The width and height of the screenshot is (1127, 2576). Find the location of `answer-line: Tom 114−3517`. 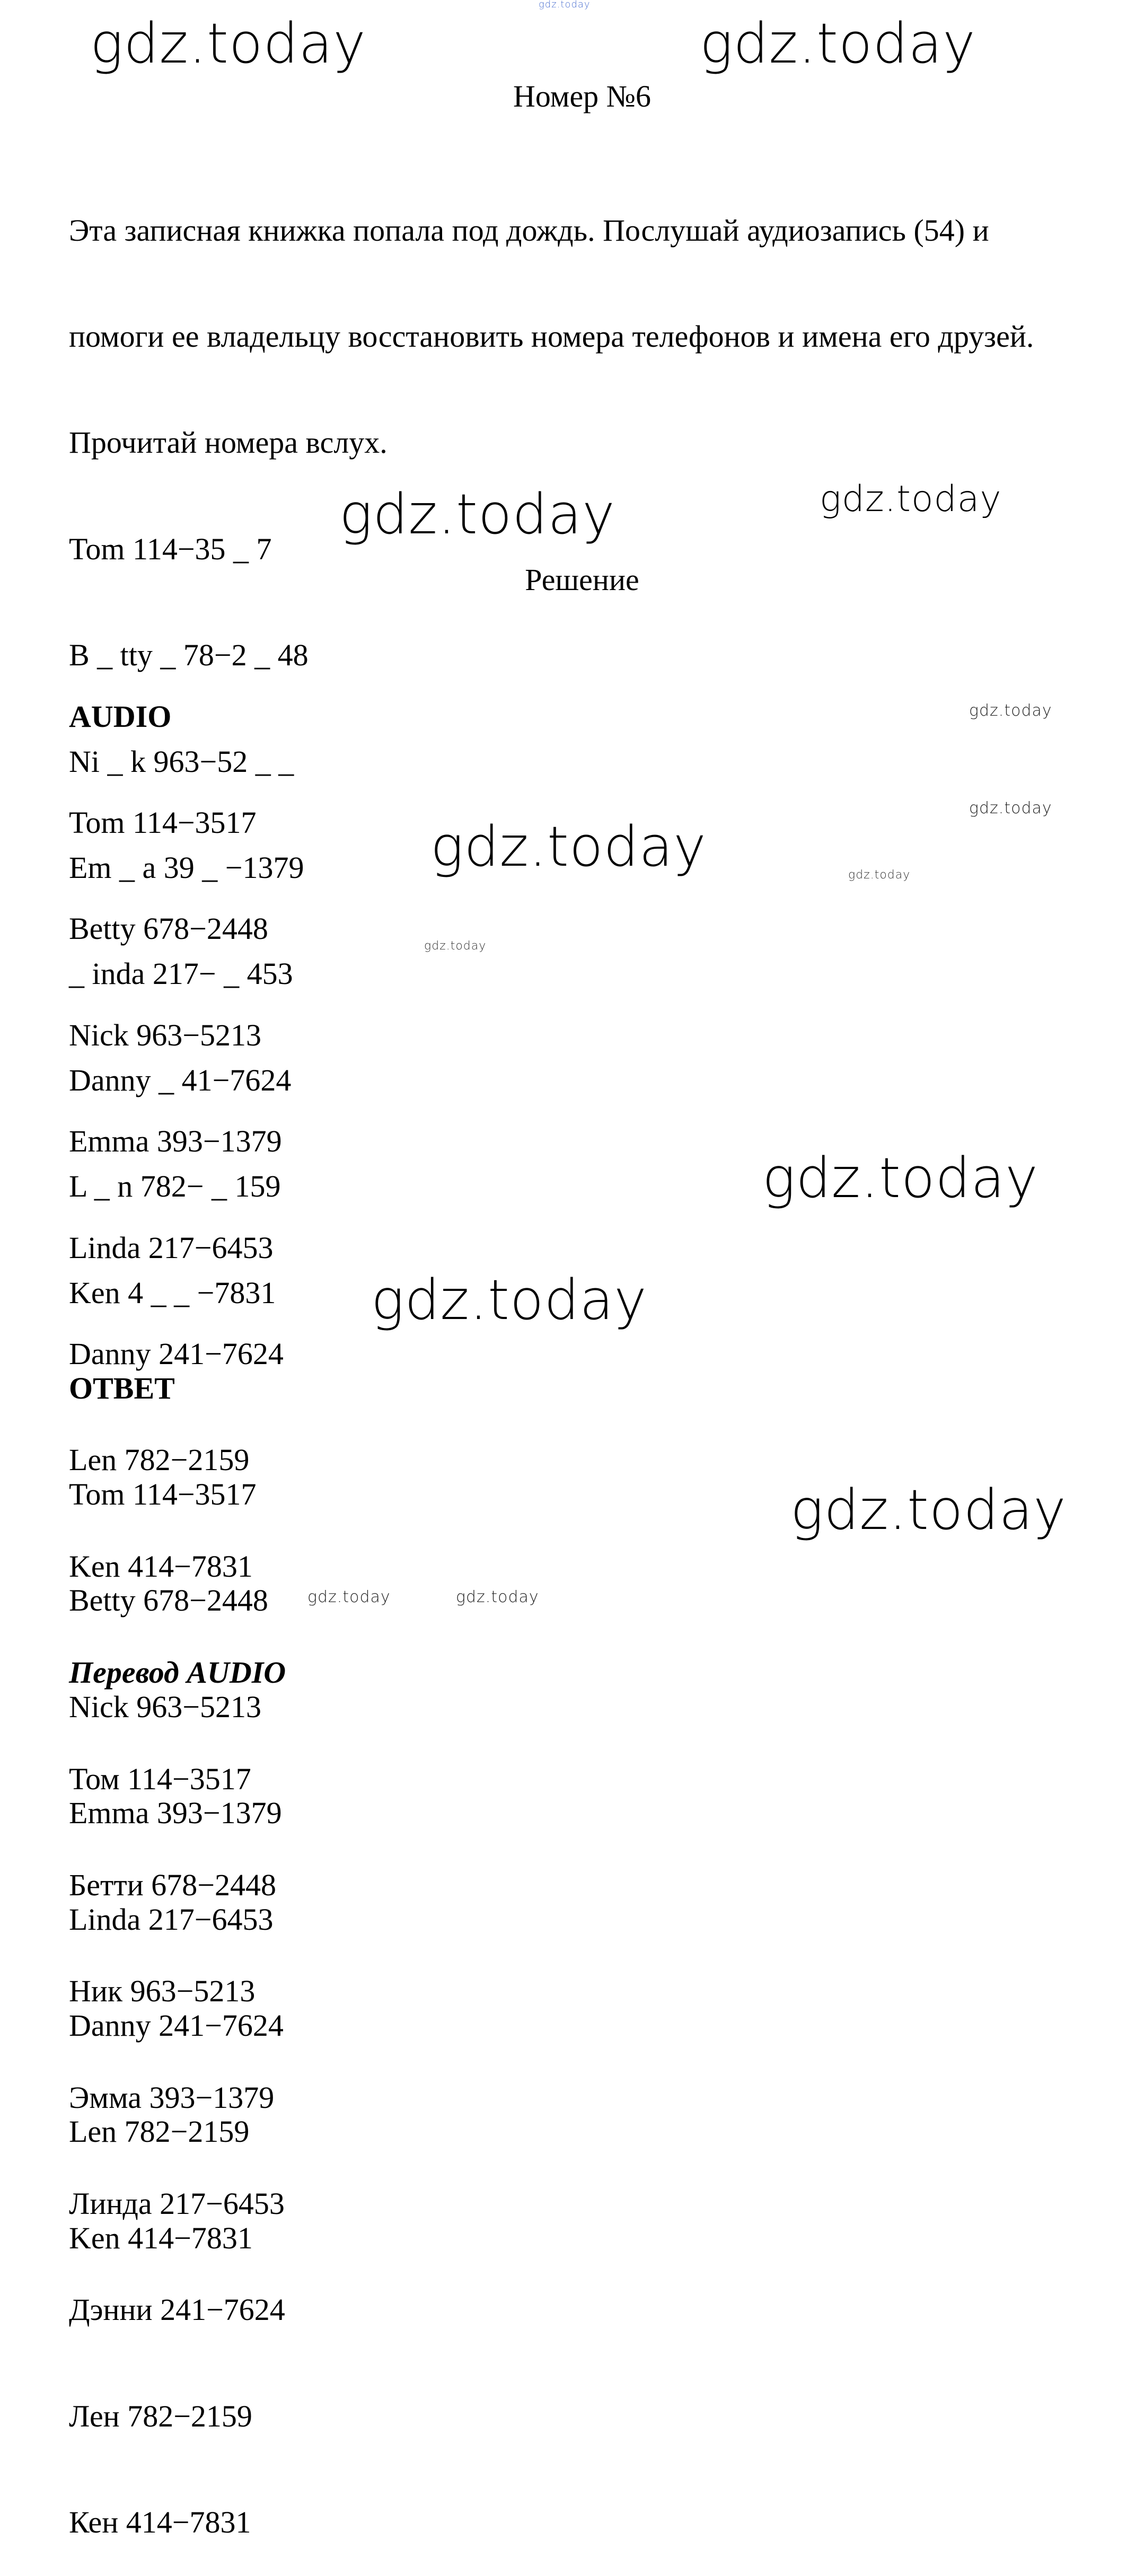

answer-line: Tom 114−3517 is located at coordinates (163, 1493).